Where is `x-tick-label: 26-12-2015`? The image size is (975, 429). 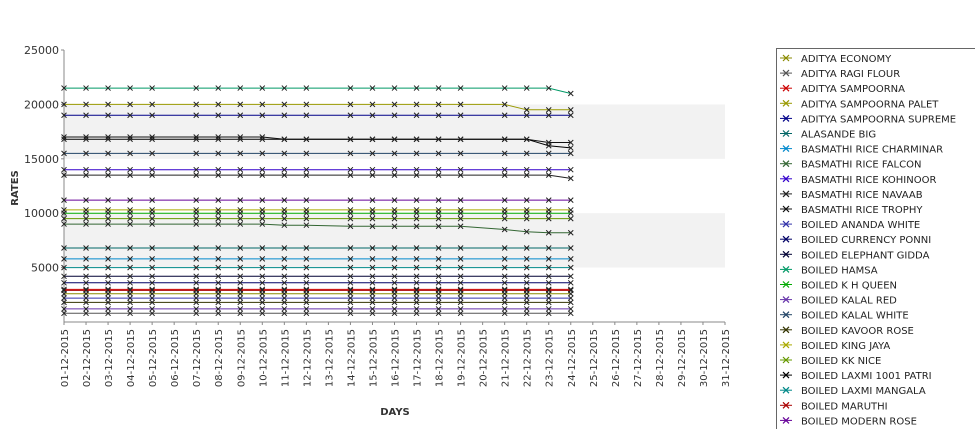 x-tick-label: 26-12-2015 is located at coordinates (616, 358).